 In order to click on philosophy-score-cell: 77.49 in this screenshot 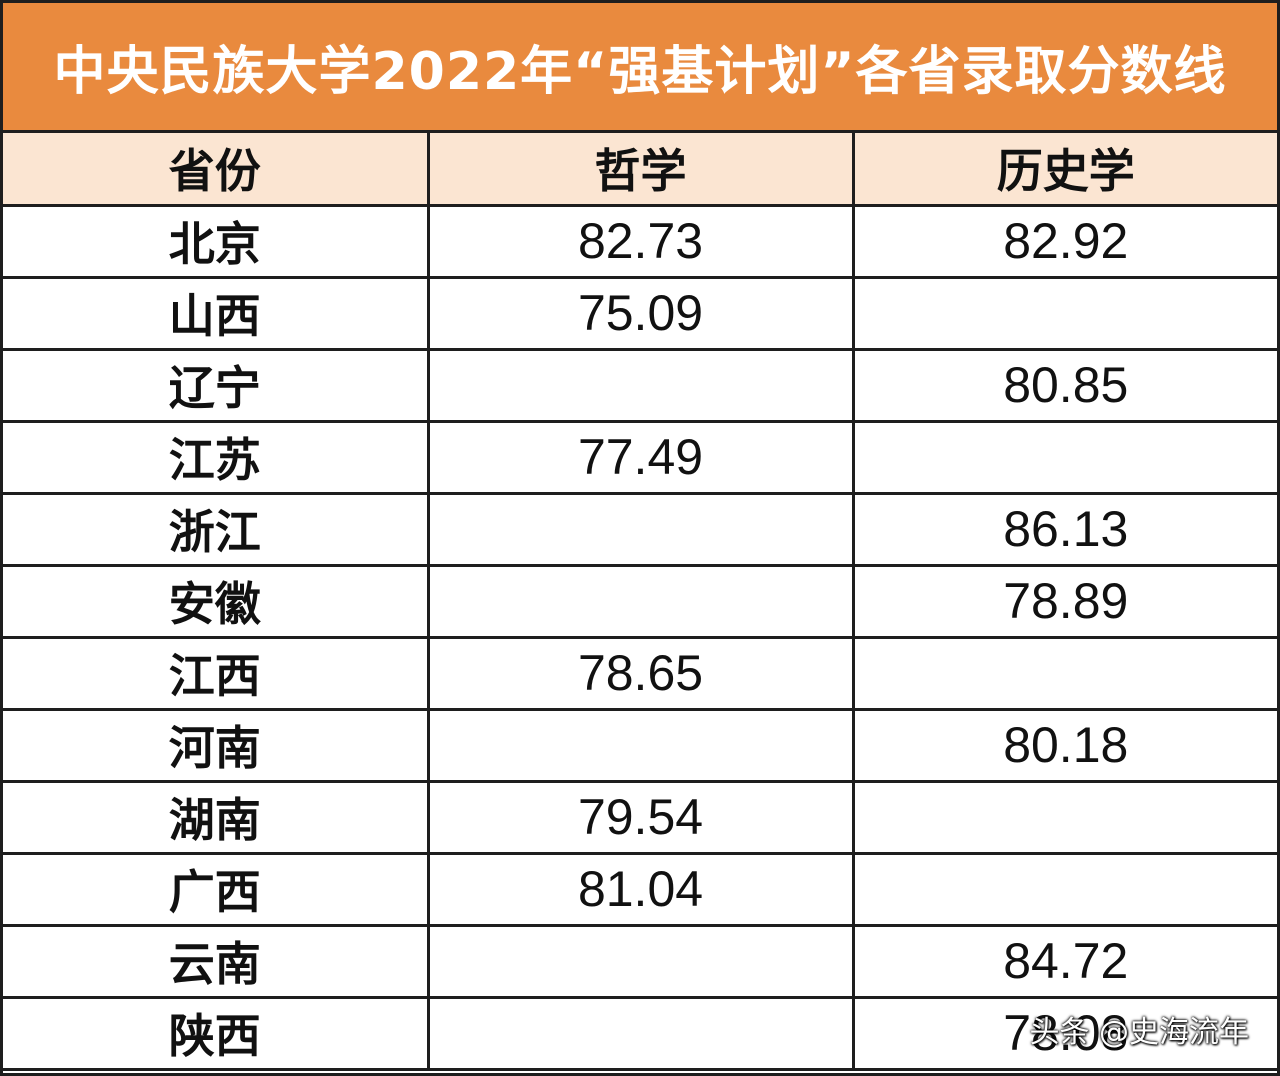, I will do `click(640, 457)`.